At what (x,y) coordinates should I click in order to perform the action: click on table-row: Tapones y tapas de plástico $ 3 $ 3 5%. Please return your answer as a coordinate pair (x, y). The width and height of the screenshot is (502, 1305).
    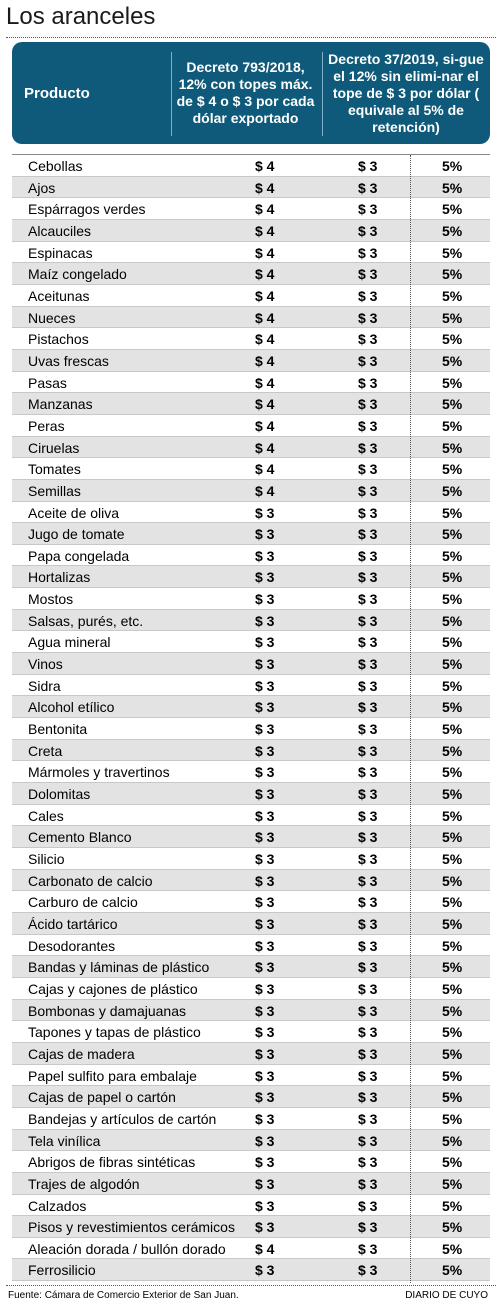
    Looking at the image, I should click on (251, 1032).